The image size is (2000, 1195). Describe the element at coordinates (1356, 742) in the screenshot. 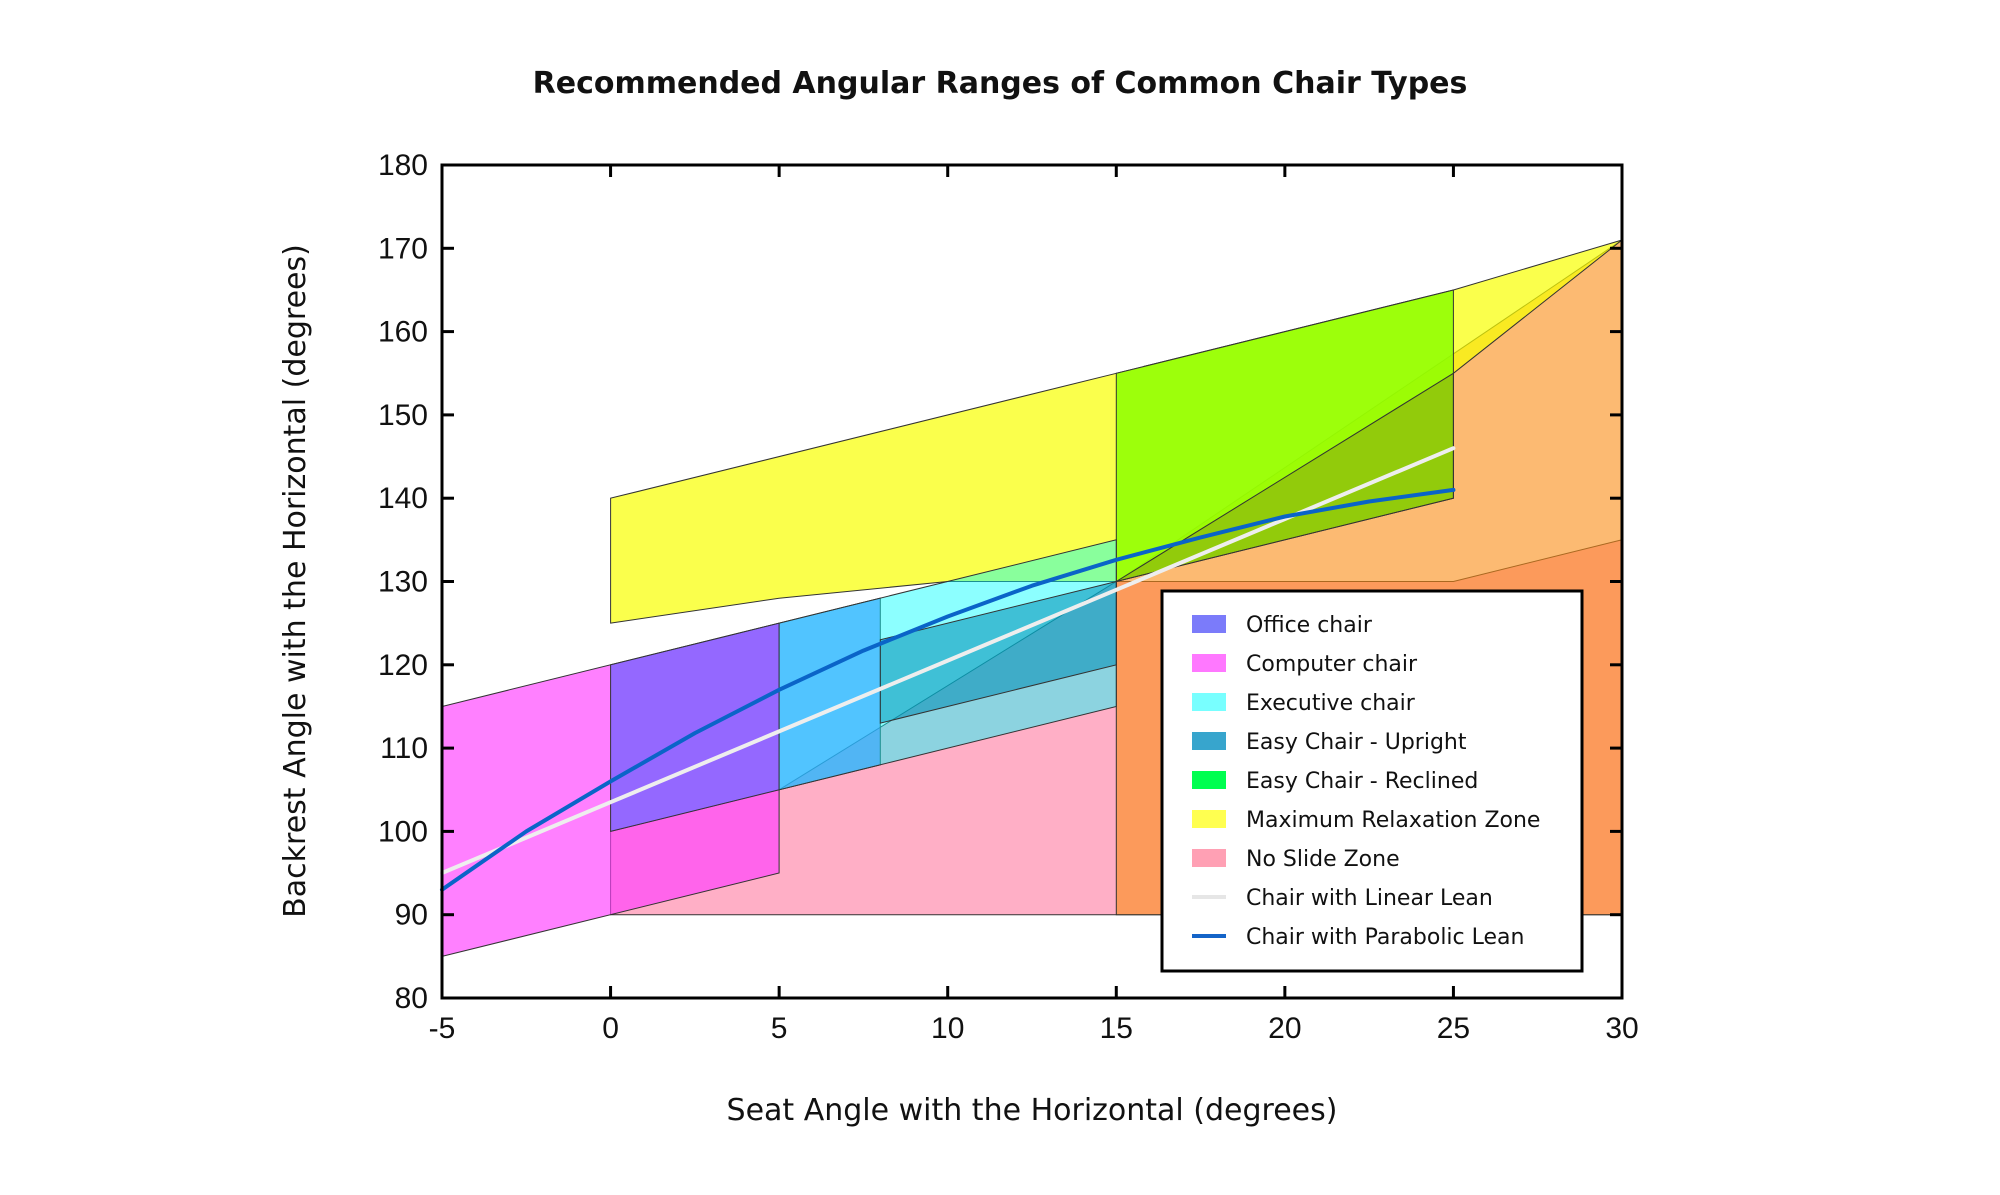

I see `legend-label: Easy Chair - Upright` at that location.